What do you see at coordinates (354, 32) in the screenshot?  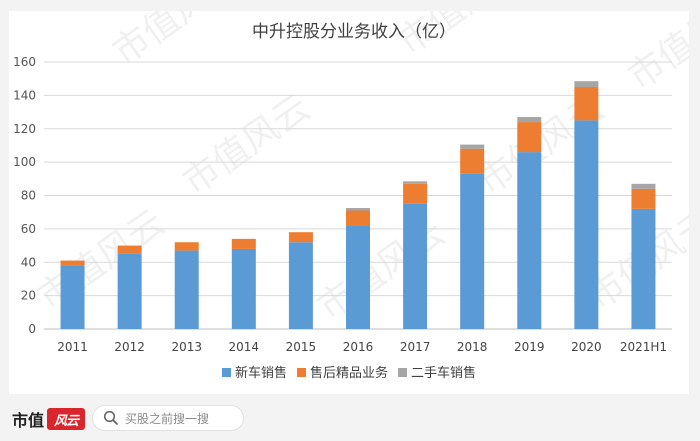 I see `chart-title: 中升控股分业务收入（亿）` at bounding box center [354, 32].